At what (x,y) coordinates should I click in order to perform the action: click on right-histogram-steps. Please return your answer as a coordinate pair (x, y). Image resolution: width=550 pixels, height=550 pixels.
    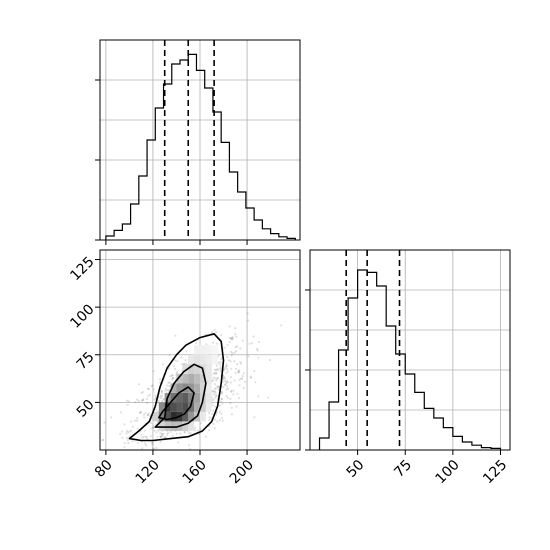
    Looking at the image, I should click on (410, 359).